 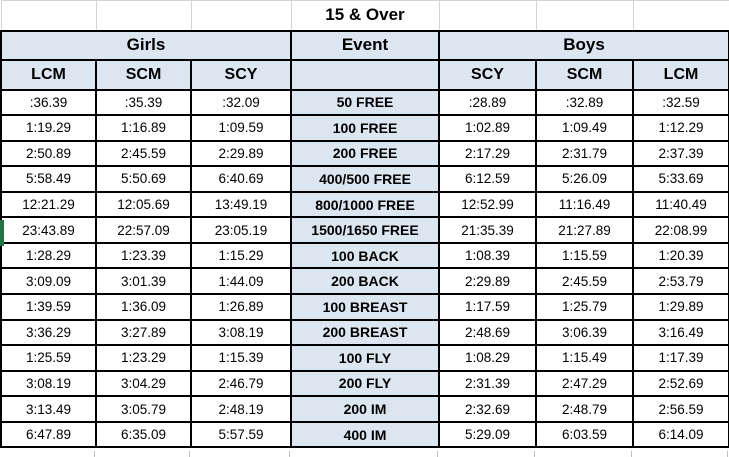 What do you see at coordinates (680, 230) in the screenshot?
I see `cell-boys-lcm: 22:08.99` at bounding box center [680, 230].